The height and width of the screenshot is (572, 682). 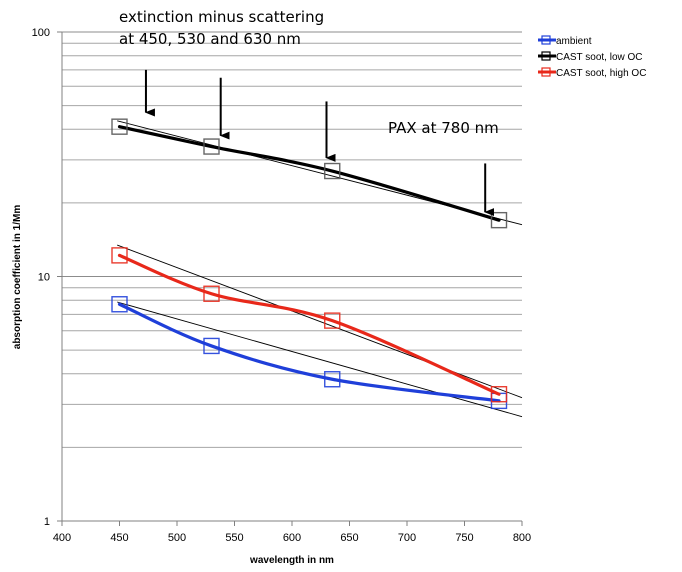 What do you see at coordinates (177, 538) in the screenshot?
I see `x-tick-label: 500` at bounding box center [177, 538].